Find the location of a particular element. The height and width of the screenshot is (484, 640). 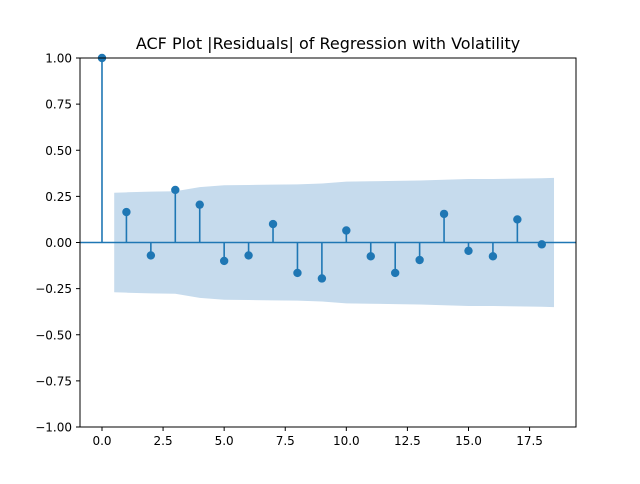

y-tick-label: 0.00 is located at coordinates (58, 243).